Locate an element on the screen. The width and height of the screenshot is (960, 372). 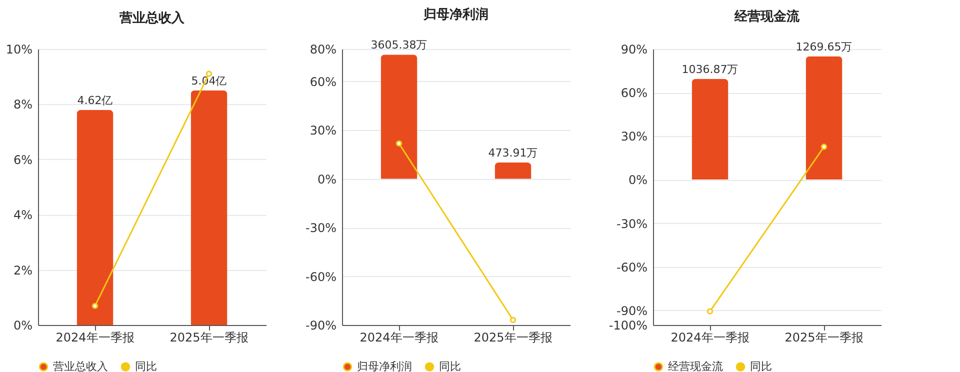
legend-label: 归母净利润 is located at coordinates (384, 366).